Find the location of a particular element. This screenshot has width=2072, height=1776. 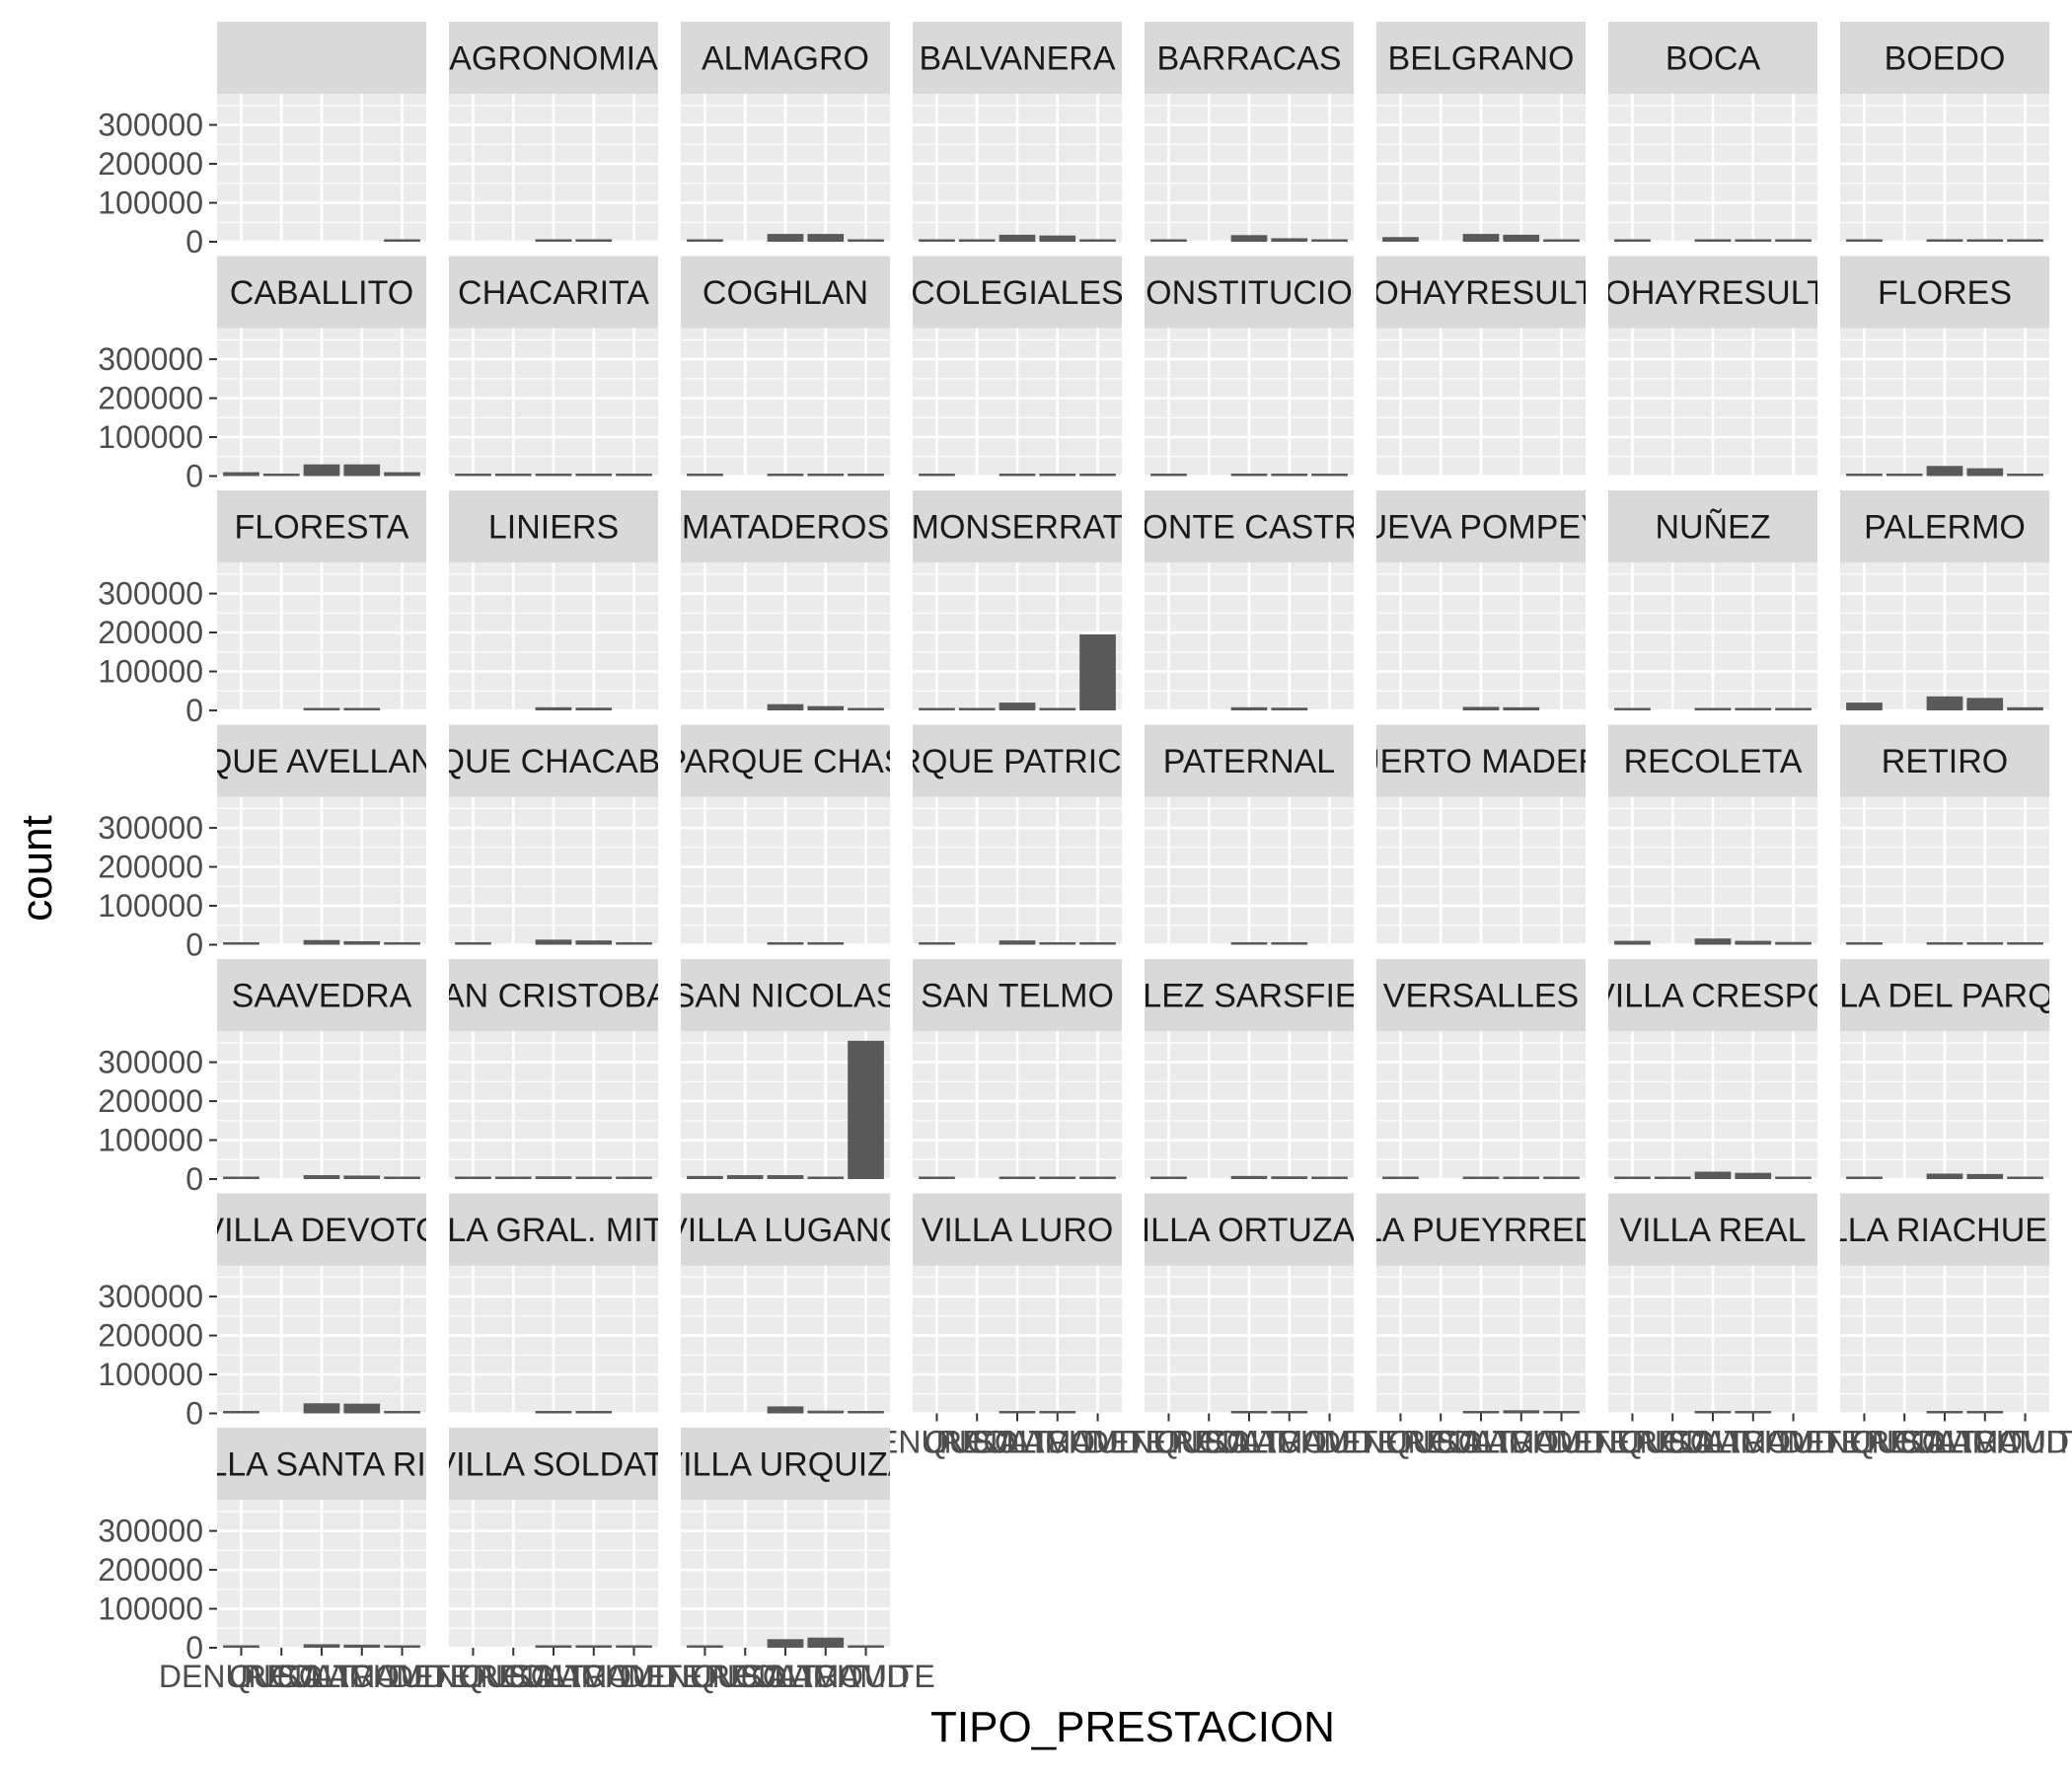

facet-panel: CORNOHAYRESULTADOS is located at coordinates (1713, 367).